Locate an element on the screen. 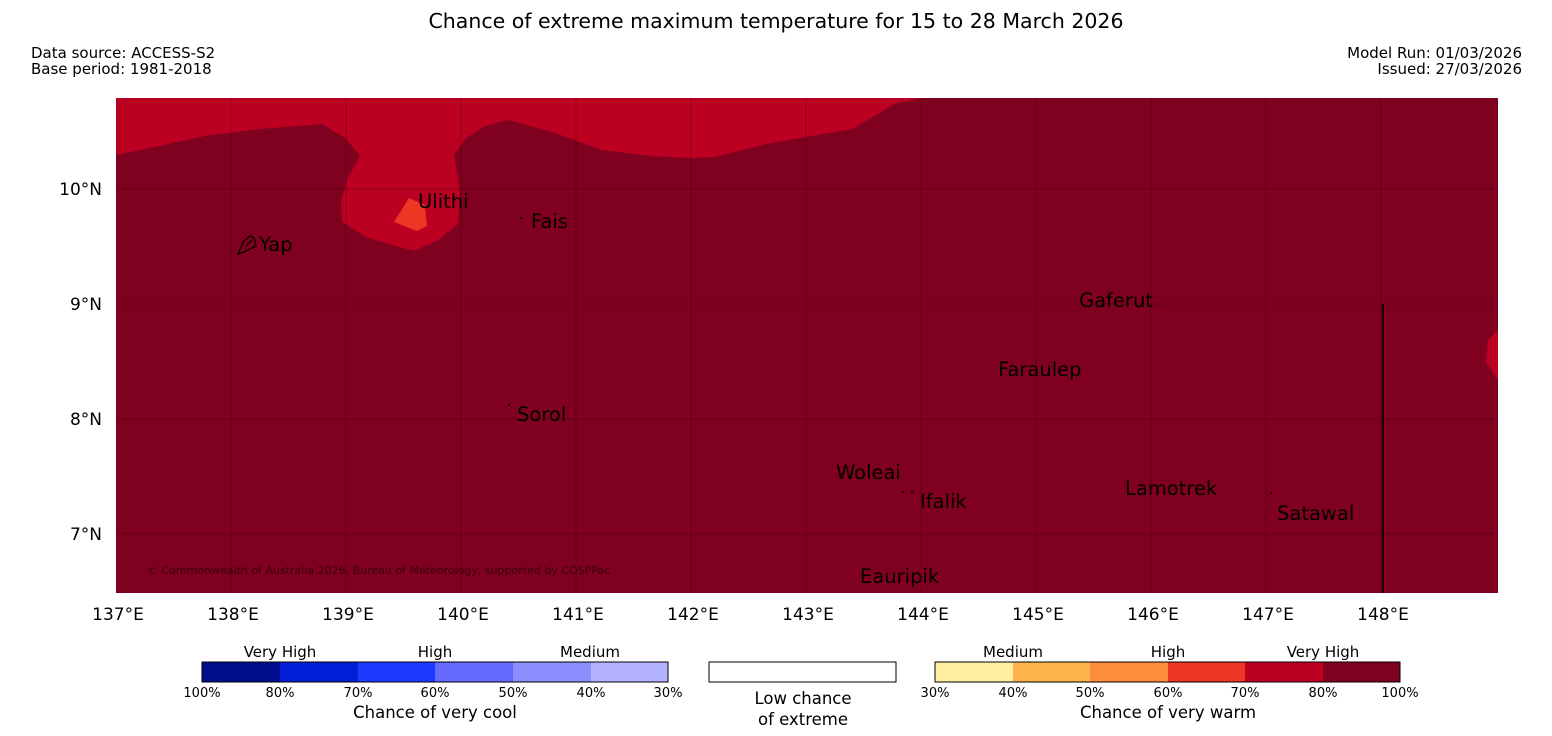 This screenshot has width=1552, height=736. meta-right: Model Run: 01/03/2026 Issued: 27/03/2026 is located at coordinates (1434, 61).